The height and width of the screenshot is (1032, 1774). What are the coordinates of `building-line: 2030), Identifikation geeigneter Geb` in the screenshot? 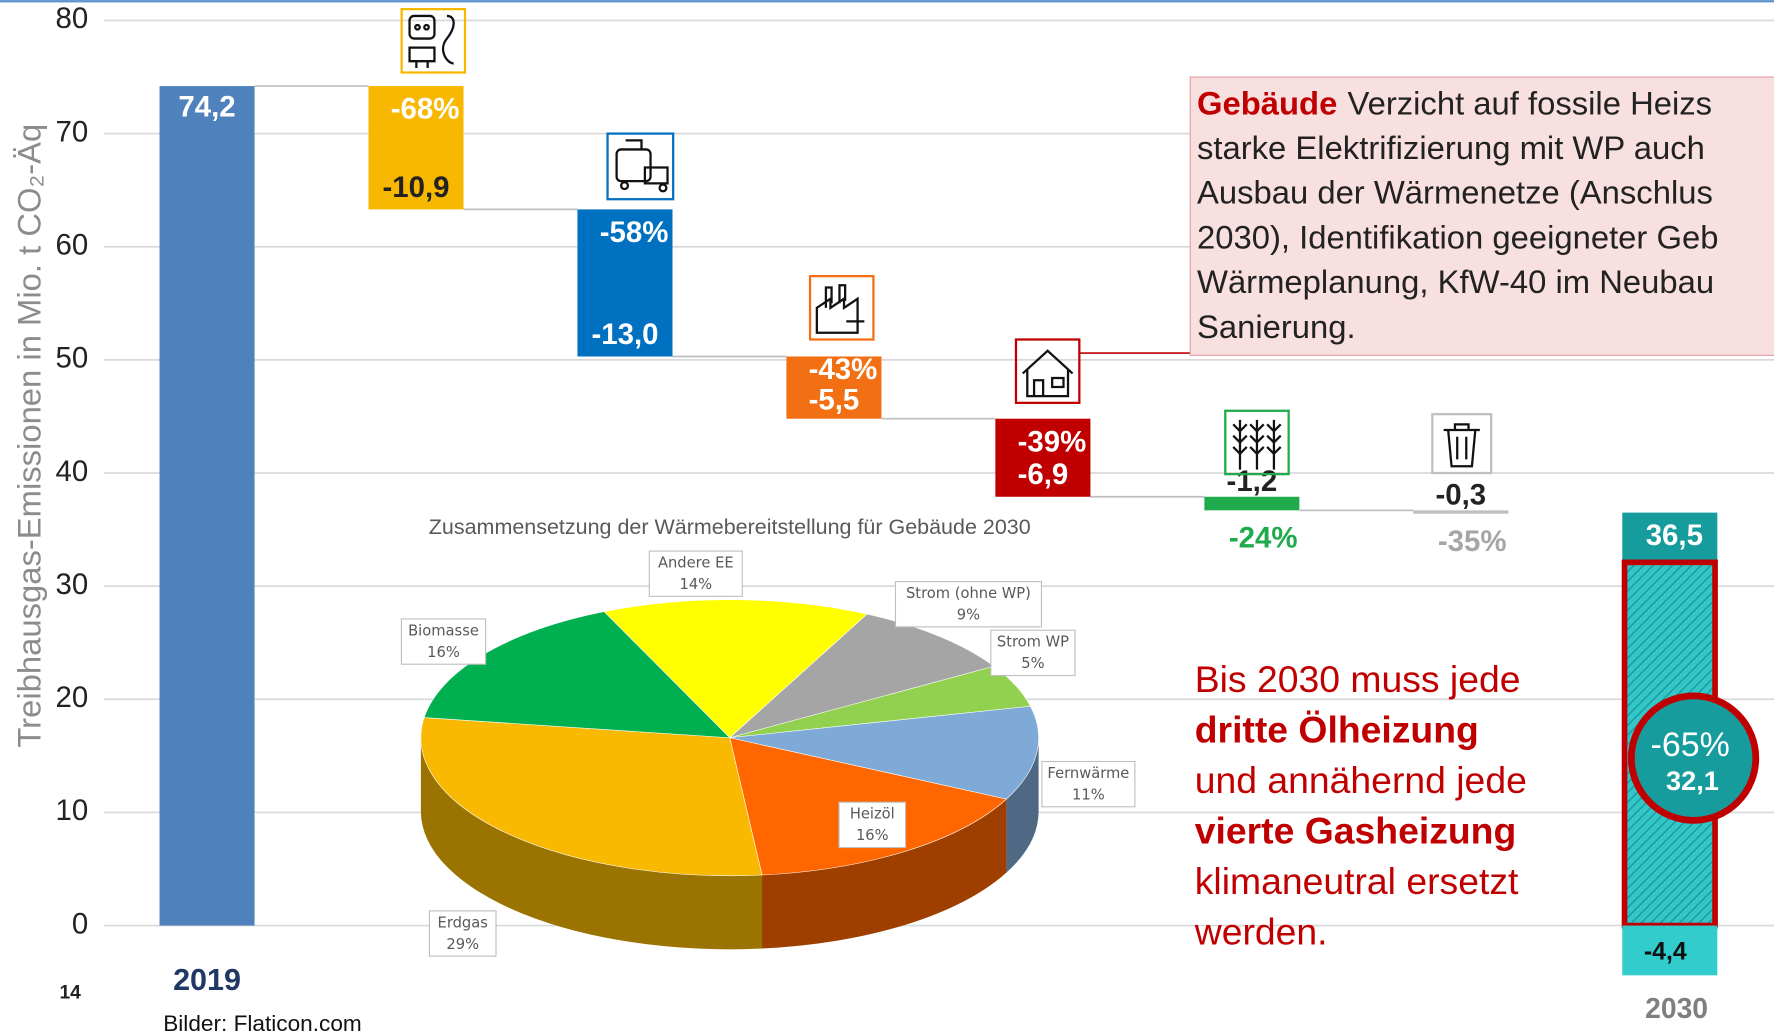 It's located at (1457, 236).